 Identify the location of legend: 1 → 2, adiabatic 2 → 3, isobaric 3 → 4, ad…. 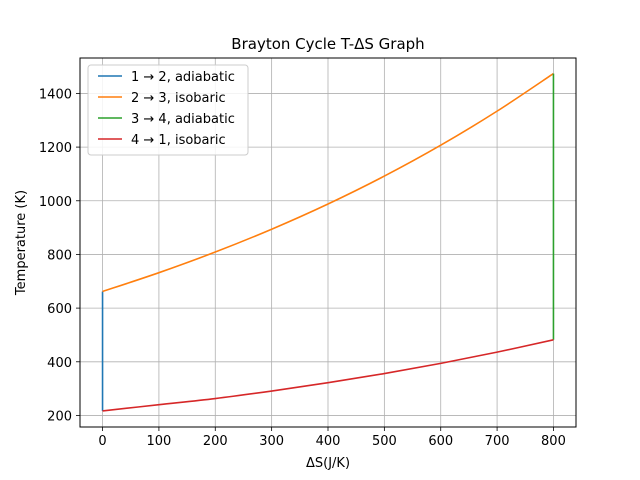
(168, 110).